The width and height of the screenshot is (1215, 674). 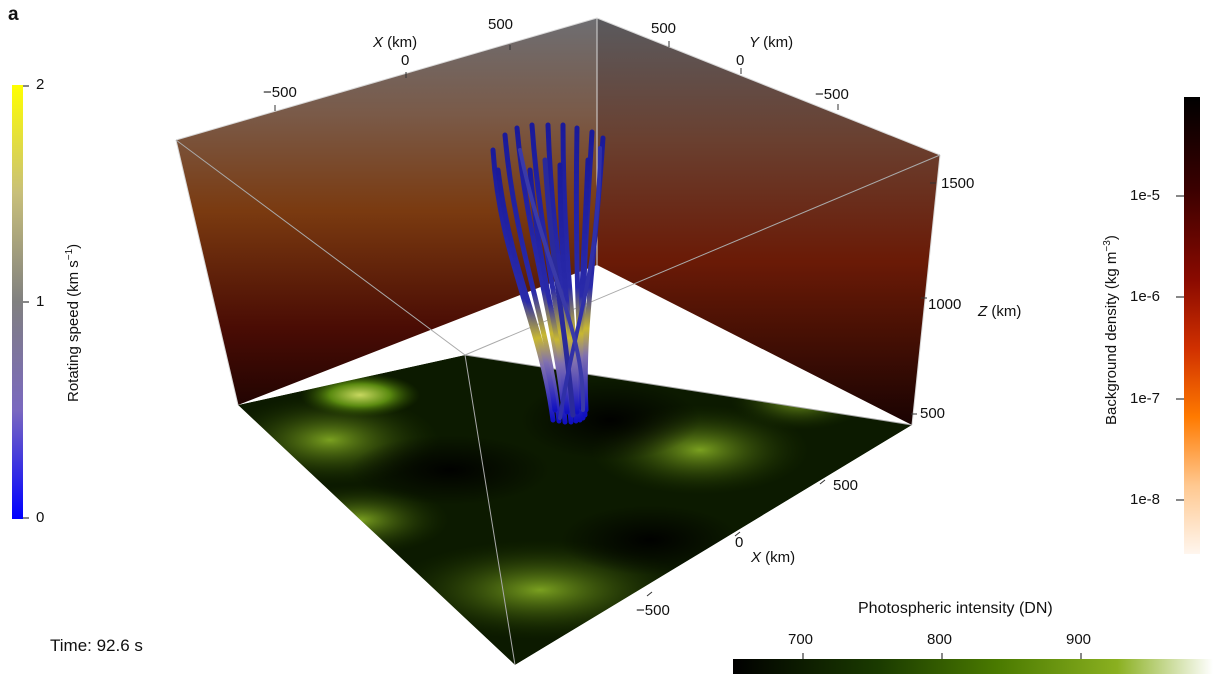 What do you see at coordinates (973, 666) in the screenshot?
I see `intensity-colorbar` at bounding box center [973, 666].